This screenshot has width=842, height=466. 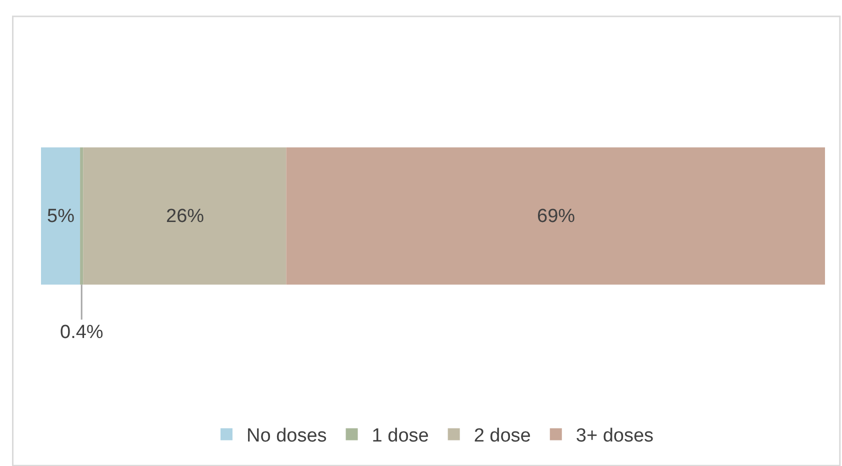 I want to click on data-label: 5%, so click(x=61, y=216).